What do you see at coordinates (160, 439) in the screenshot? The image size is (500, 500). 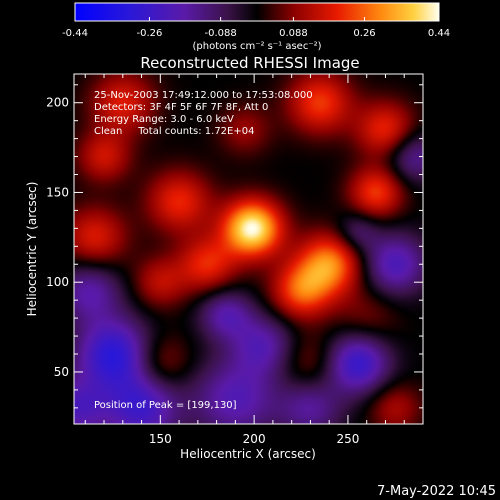 I see `x-tick-label: 150` at bounding box center [160, 439].